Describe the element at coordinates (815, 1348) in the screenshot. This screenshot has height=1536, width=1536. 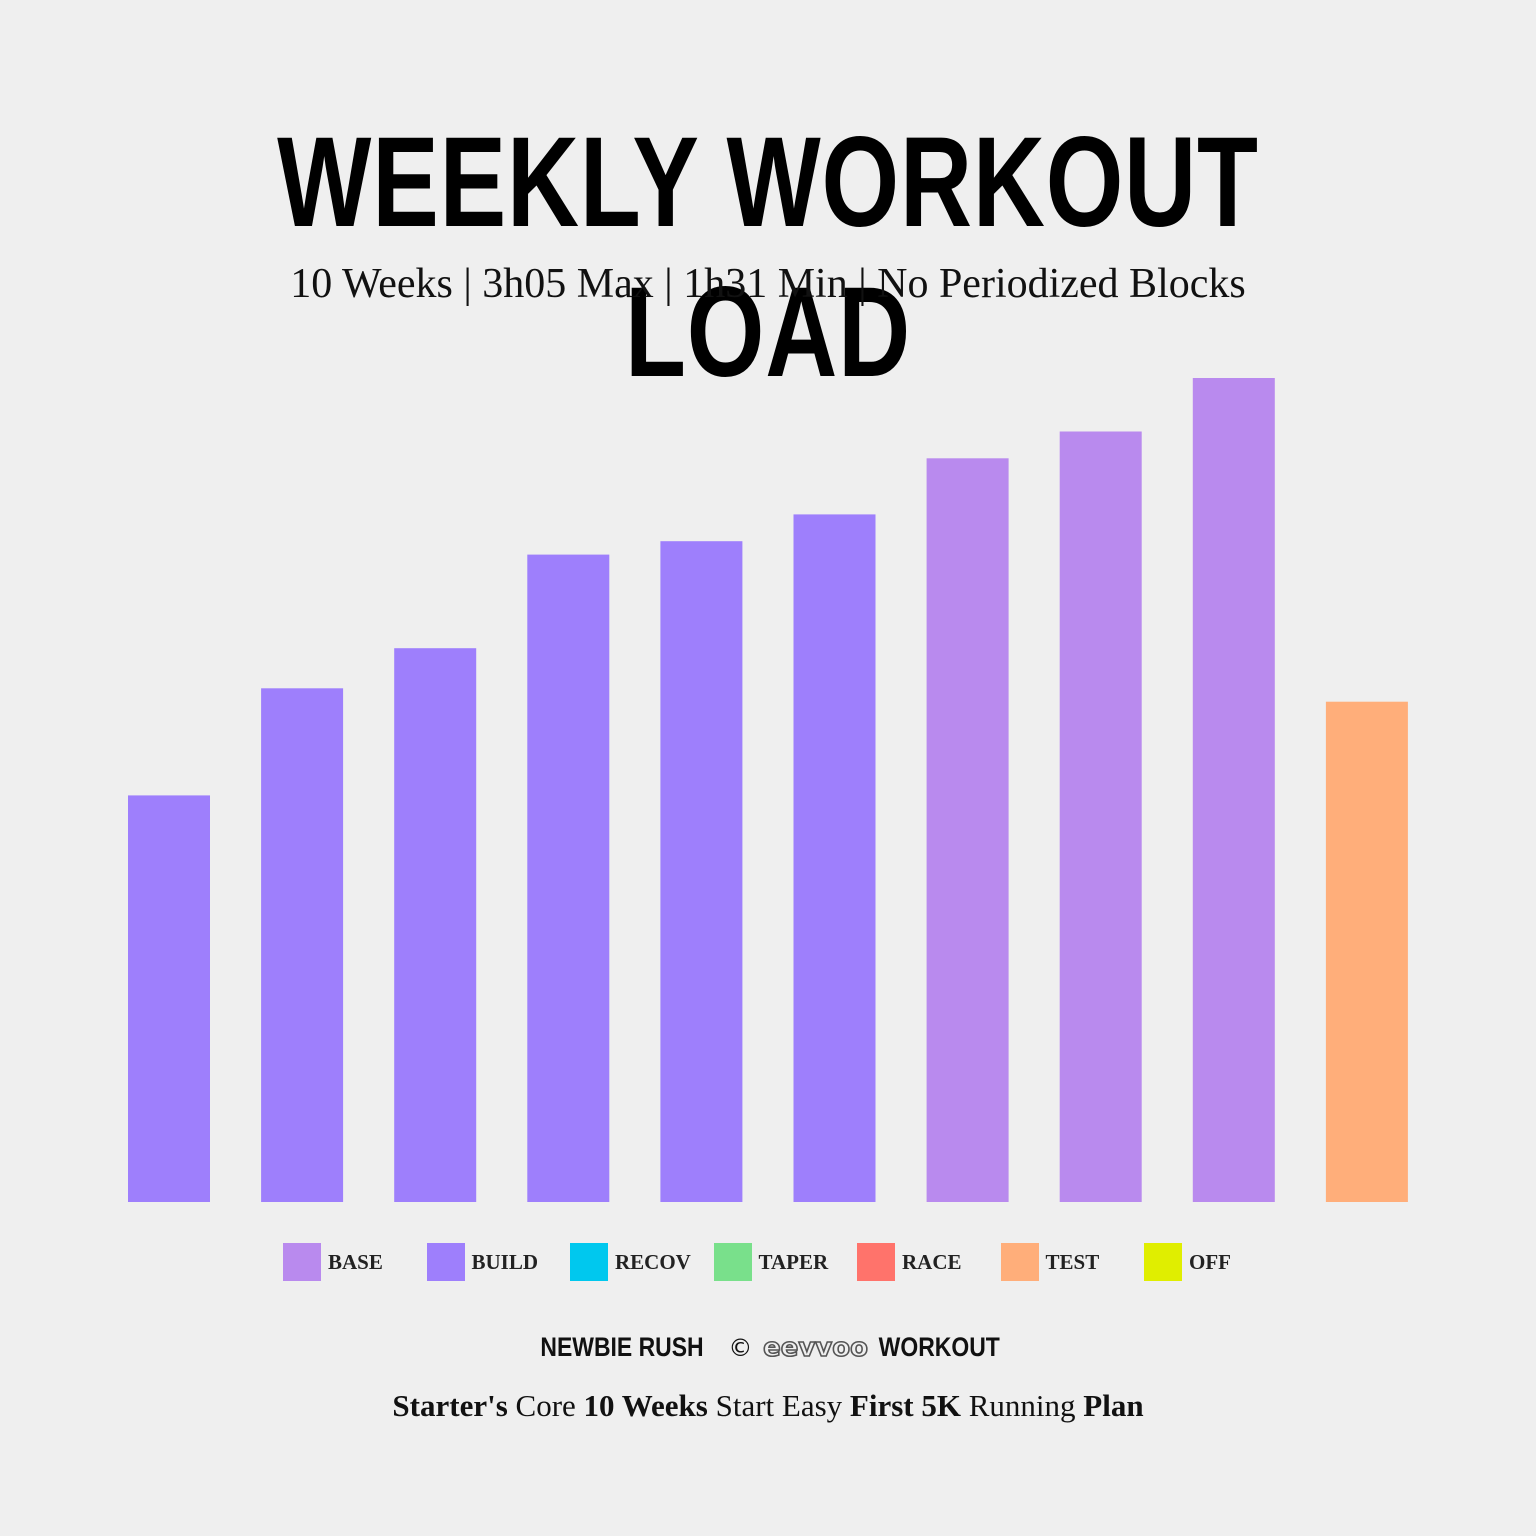
I see `brand-logo: eevvoo` at that location.